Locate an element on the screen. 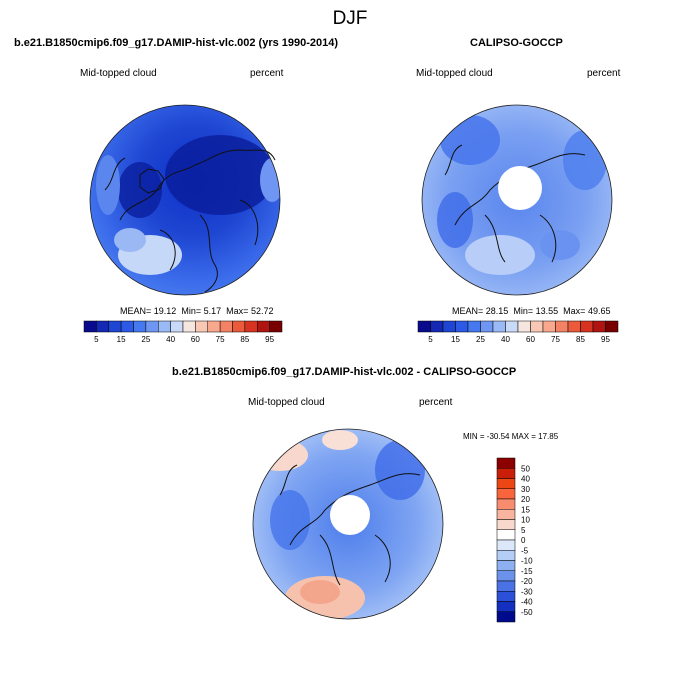 The image size is (700, 700). panel2-units-label: percent is located at coordinates (604, 73).